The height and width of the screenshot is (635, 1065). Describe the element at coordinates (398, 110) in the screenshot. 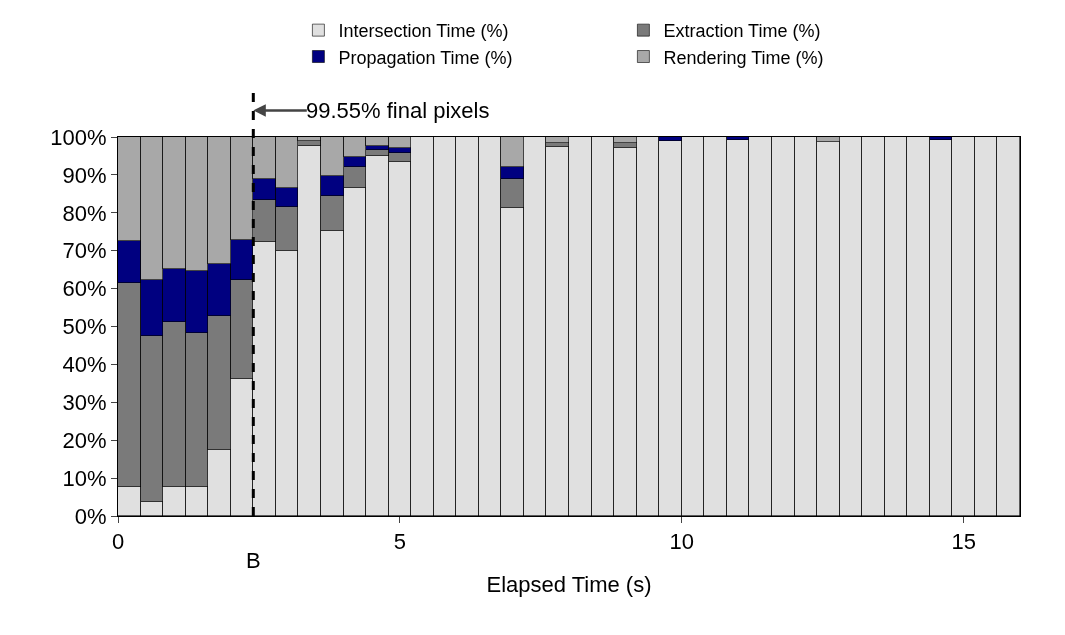

I see `text: 99.55% final pixels` at that location.